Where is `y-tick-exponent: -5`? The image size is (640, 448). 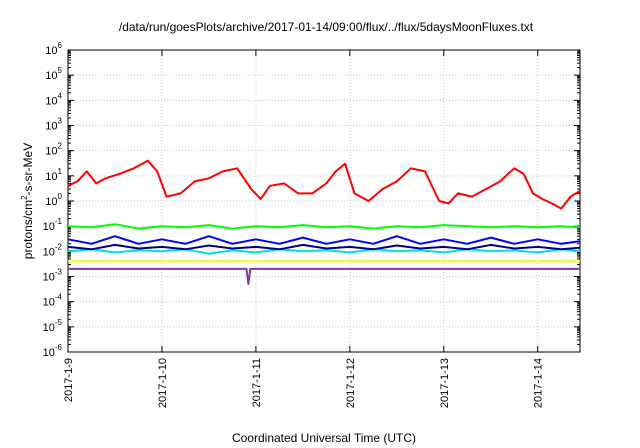
y-tick-exponent: -5 is located at coordinates (59, 322).